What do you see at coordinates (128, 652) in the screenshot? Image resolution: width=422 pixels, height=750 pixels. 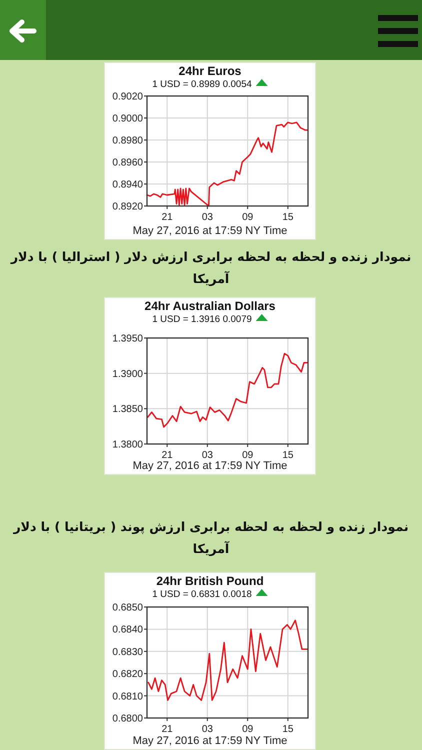 I see `y-tick-label: 0.6830` at bounding box center [128, 652].